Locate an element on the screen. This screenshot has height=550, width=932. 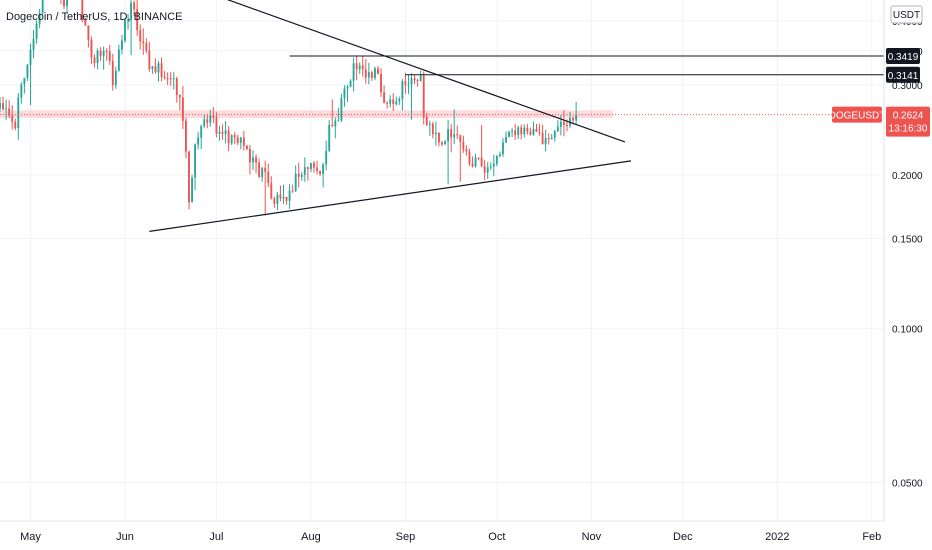
x-tick-label: Aug is located at coordinates (311, 537).